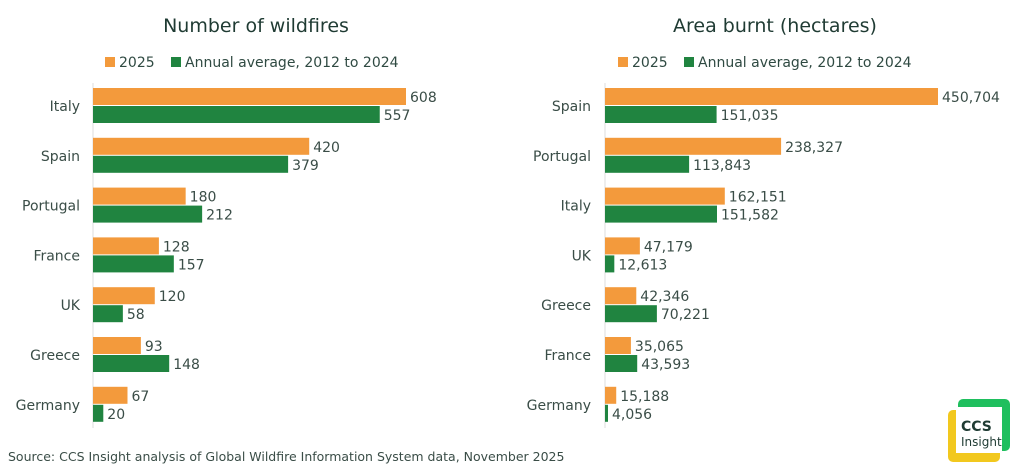 The height and width of the screenshot is (476, 1024). I want to click on svg-text: CCS, so click(976, 427).